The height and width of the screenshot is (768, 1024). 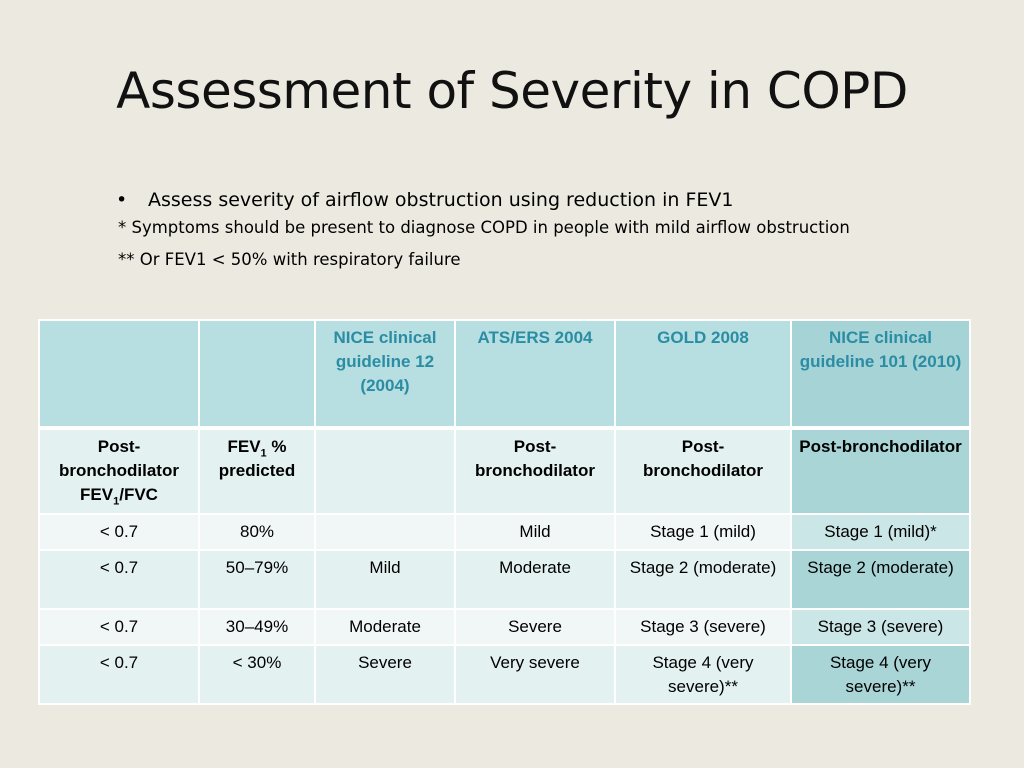 What do you see at coordinates (119, 471) in the screenshot?
I see `subheader-ratio: Post-bronchodilator FEV1/FVC` at bounding box center [119, 471].